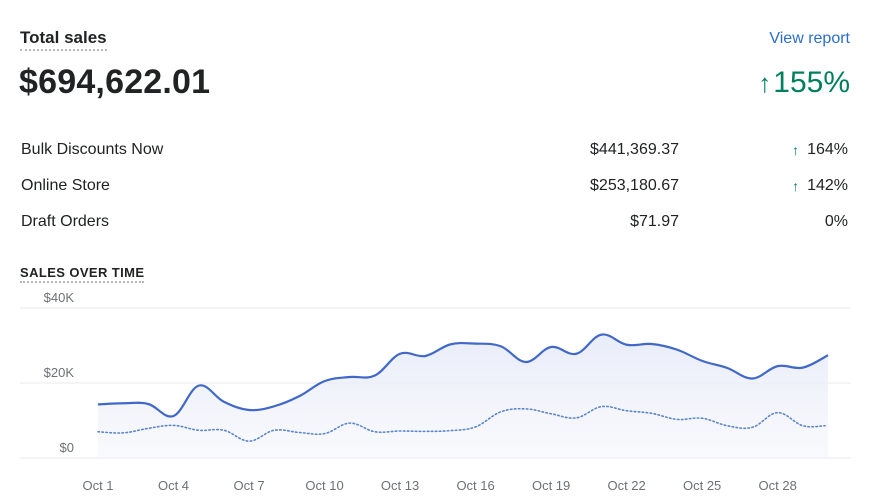  Describe the element at coordinates (461, 423) in the screenshot. I see `series-line-previous` at that location.